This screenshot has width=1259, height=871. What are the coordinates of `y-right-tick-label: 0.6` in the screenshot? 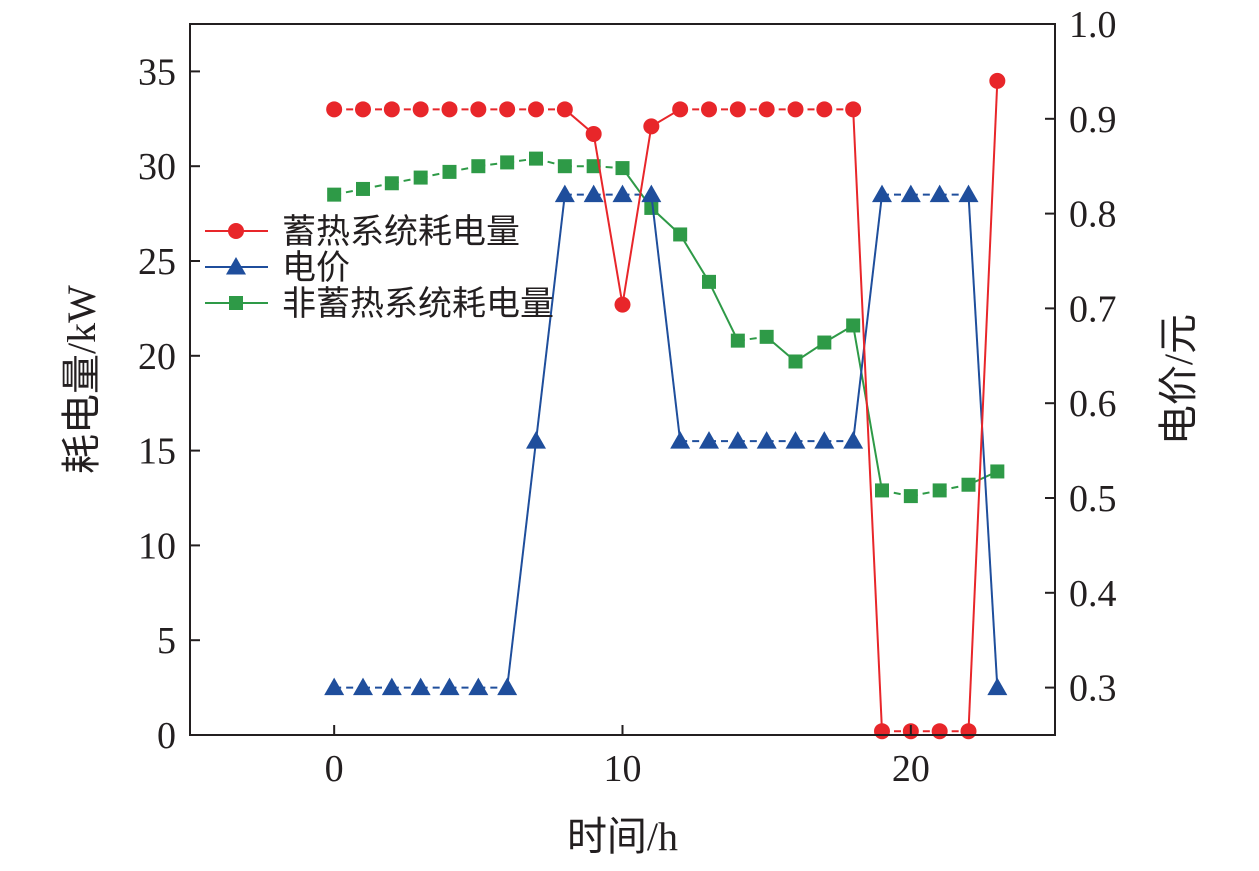 It's located at (1093, 404).